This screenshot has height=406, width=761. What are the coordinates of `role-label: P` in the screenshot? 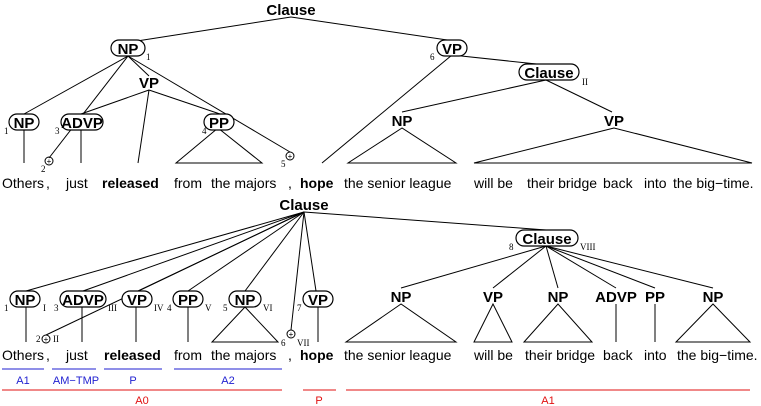 It's located at (132, 381).